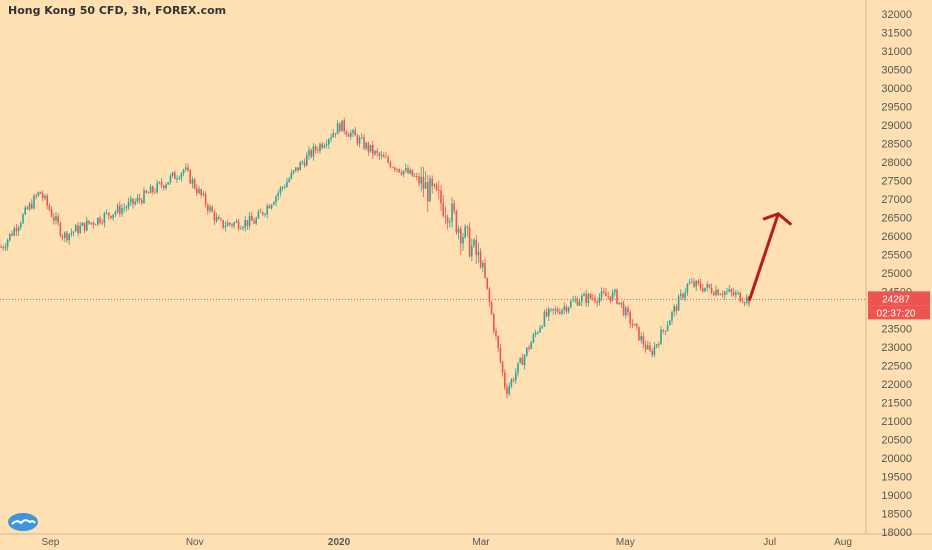 The width and height of the screenshot is (932, 550). What do you see at coordinates (896, 71) in the screenshot?
I see `y-tick-label: 30500` at bounding box center [896, 71].